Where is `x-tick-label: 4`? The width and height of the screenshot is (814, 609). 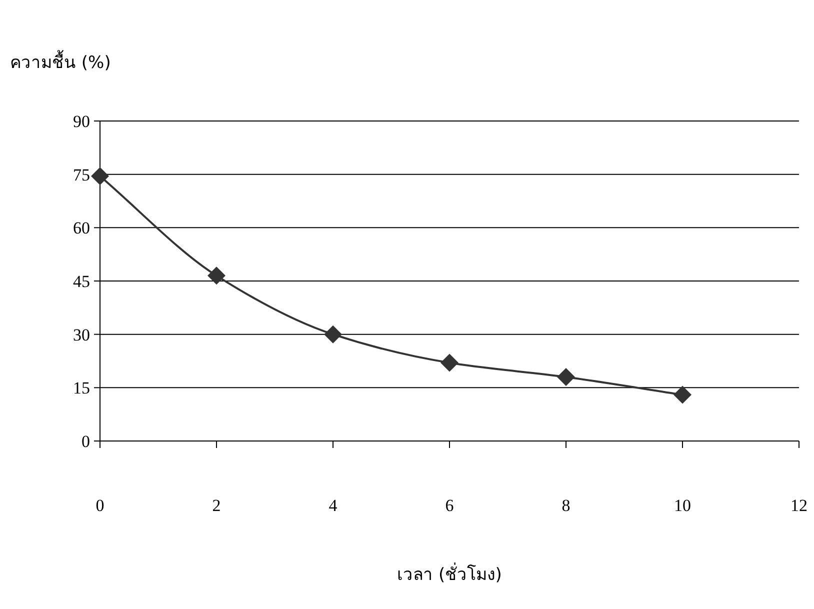
x-tick-label: 4 is located at coordinates (333, 505).